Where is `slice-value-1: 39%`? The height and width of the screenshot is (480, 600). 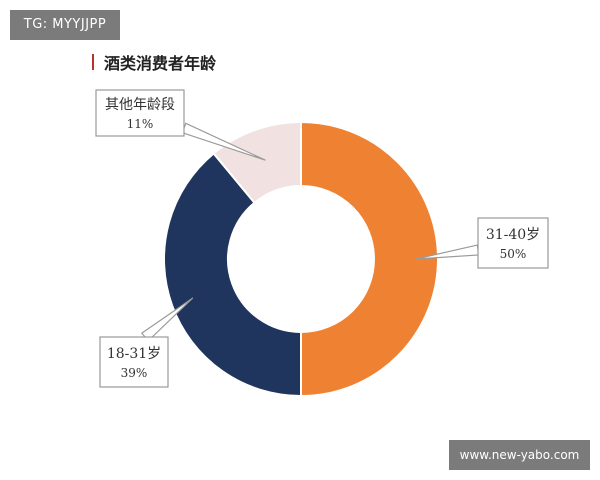
slice-value-1: 39% is located at coordinates (134, 373).